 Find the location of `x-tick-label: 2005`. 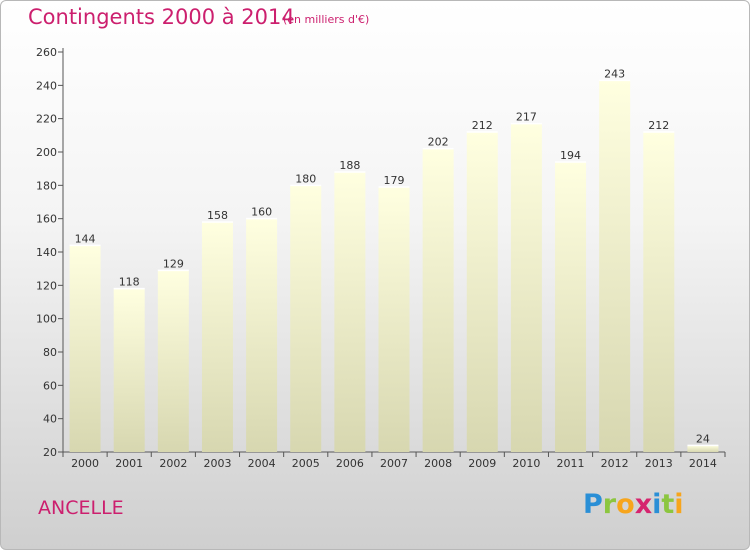

x-tick-label: 2005 is located at coordinates (306, 463).